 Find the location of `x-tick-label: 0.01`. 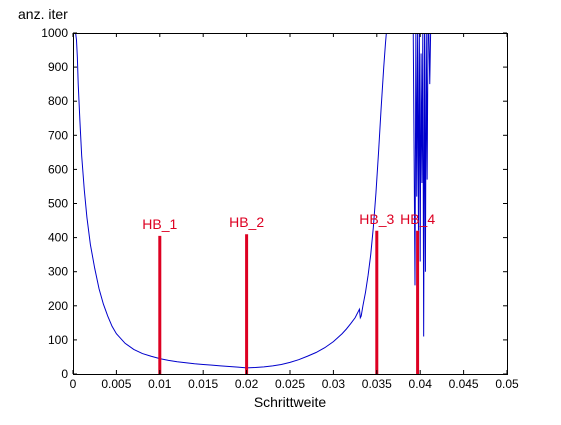

x-tick-label: 0.01 is located at coordinates (160, 384).